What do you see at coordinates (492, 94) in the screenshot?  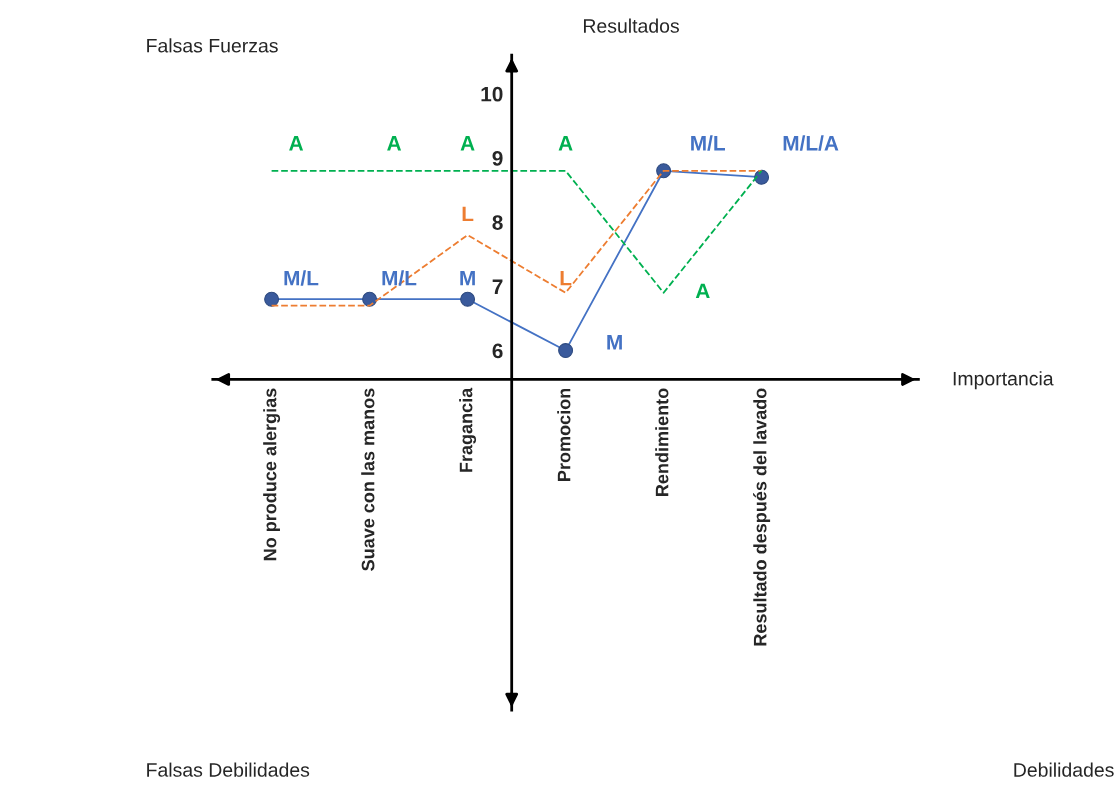 I see `y-tick-label: 10` at bounding box center [492, 94].